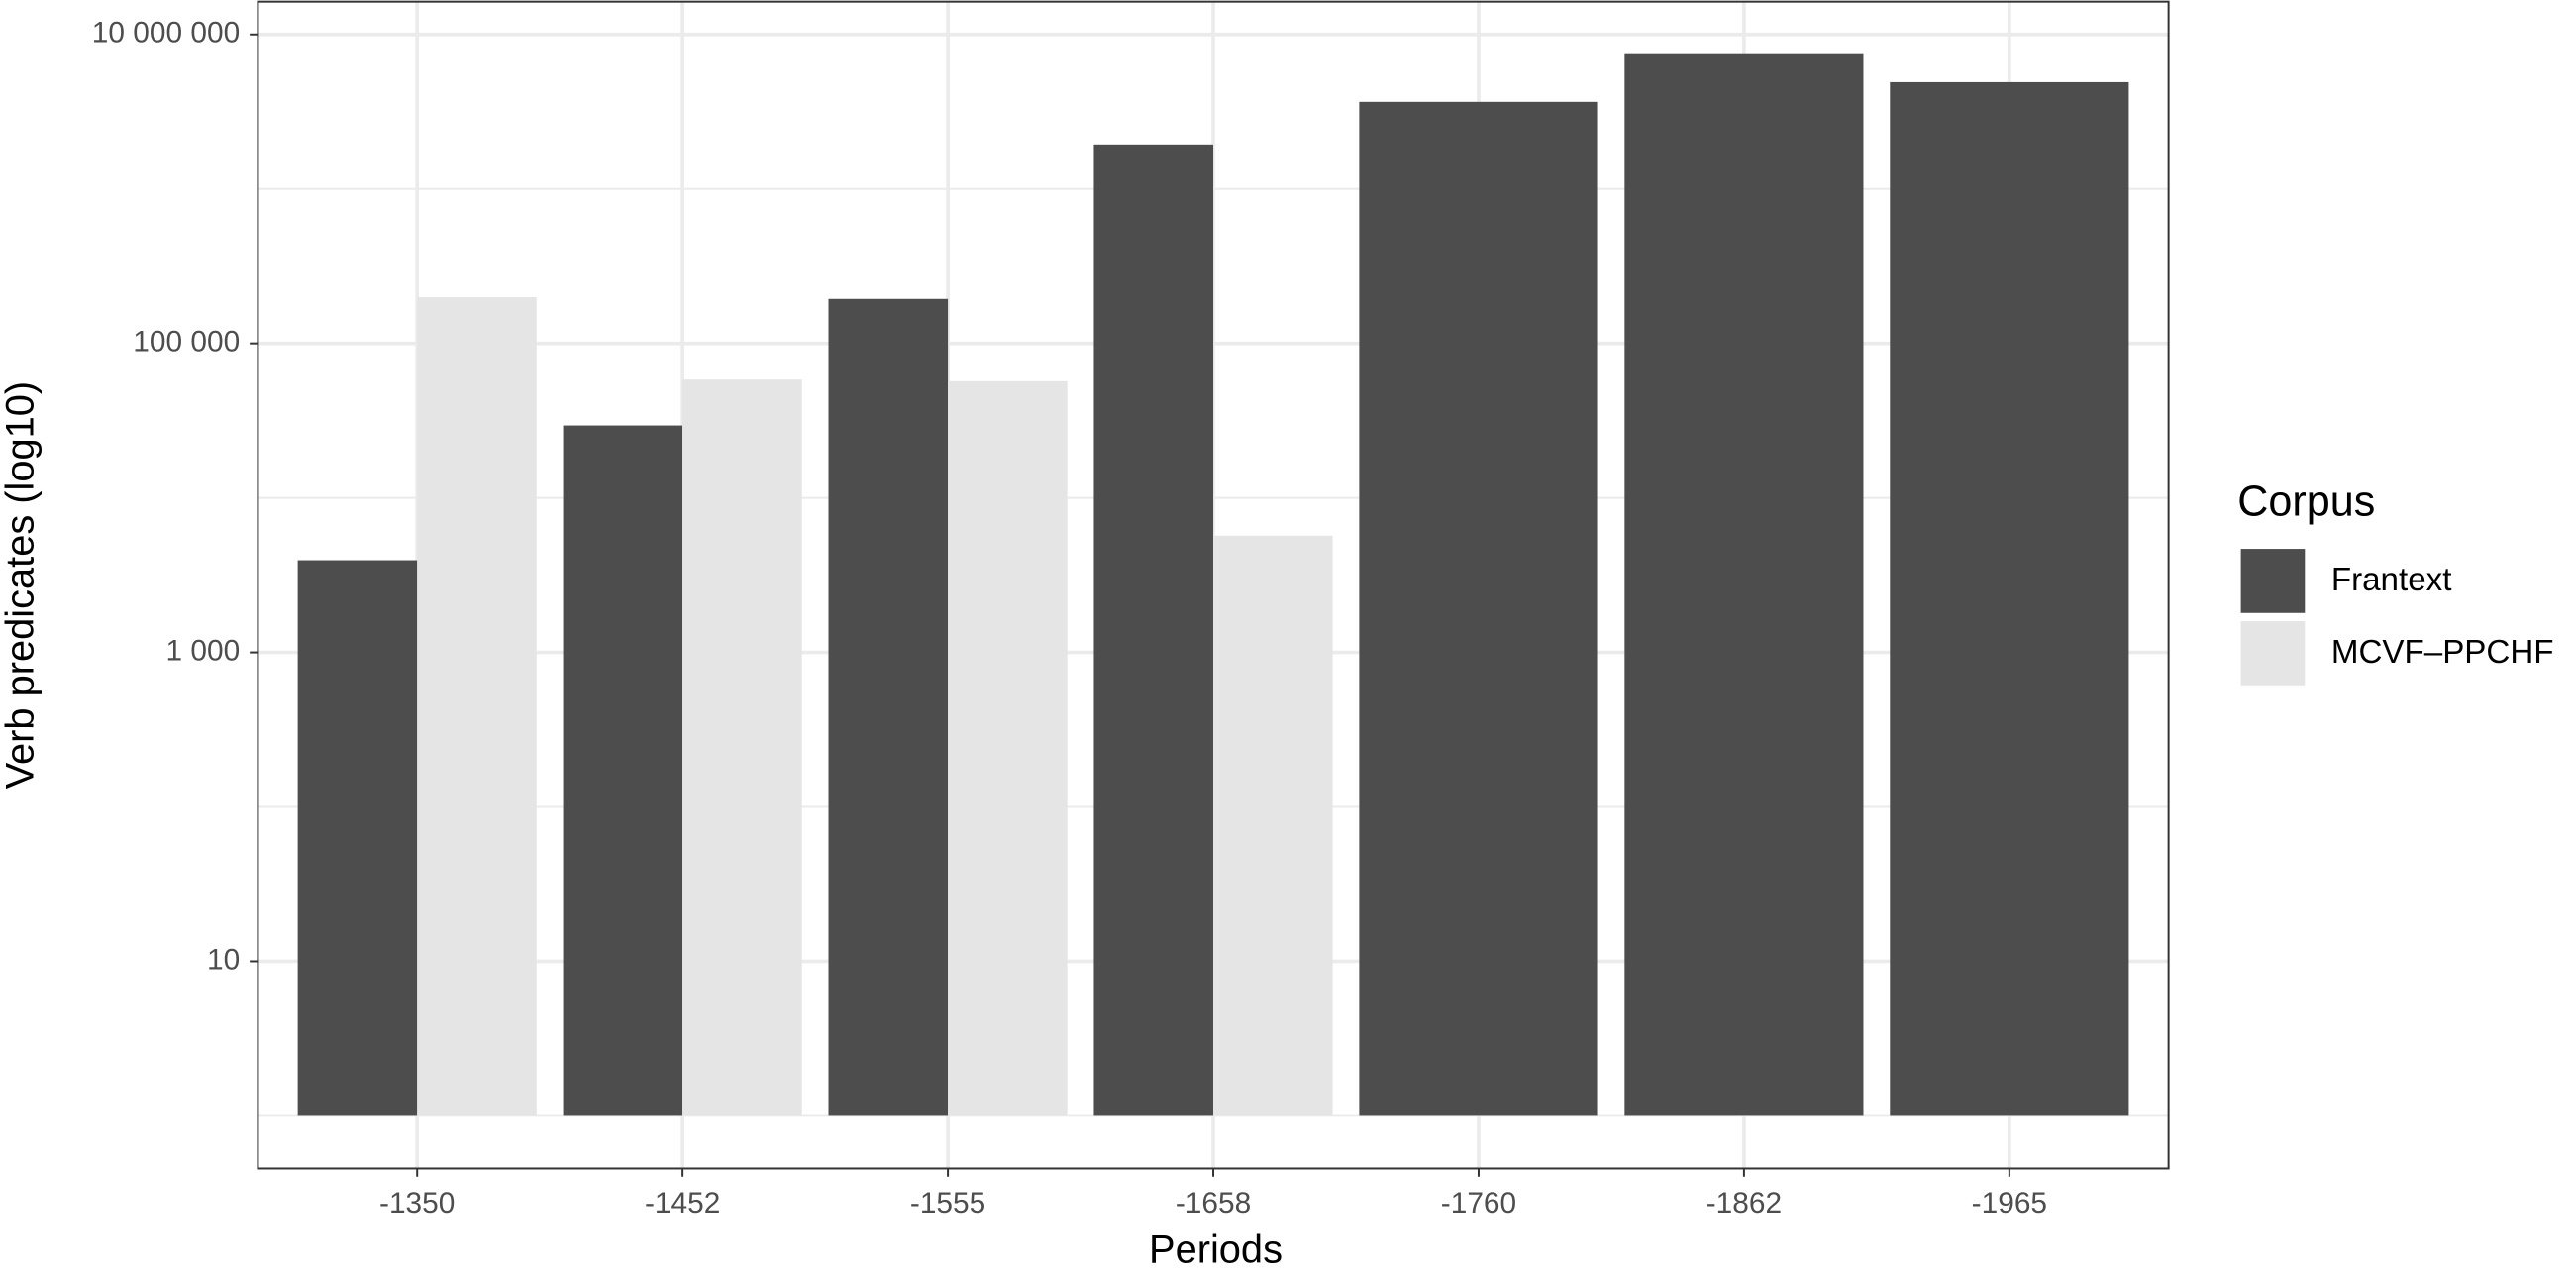  Describe the element at coordinates (186, 342) in the screenshot. I see `y-tick-label: 100 000` at that location.